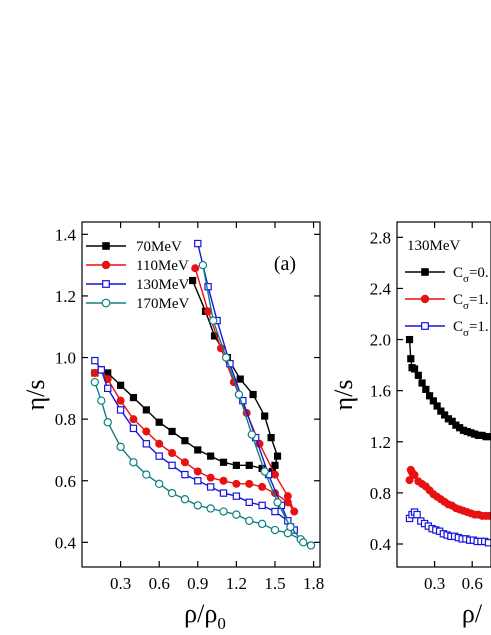  I want to click on legend-label-2: Cσ=1., so click(471, 329).